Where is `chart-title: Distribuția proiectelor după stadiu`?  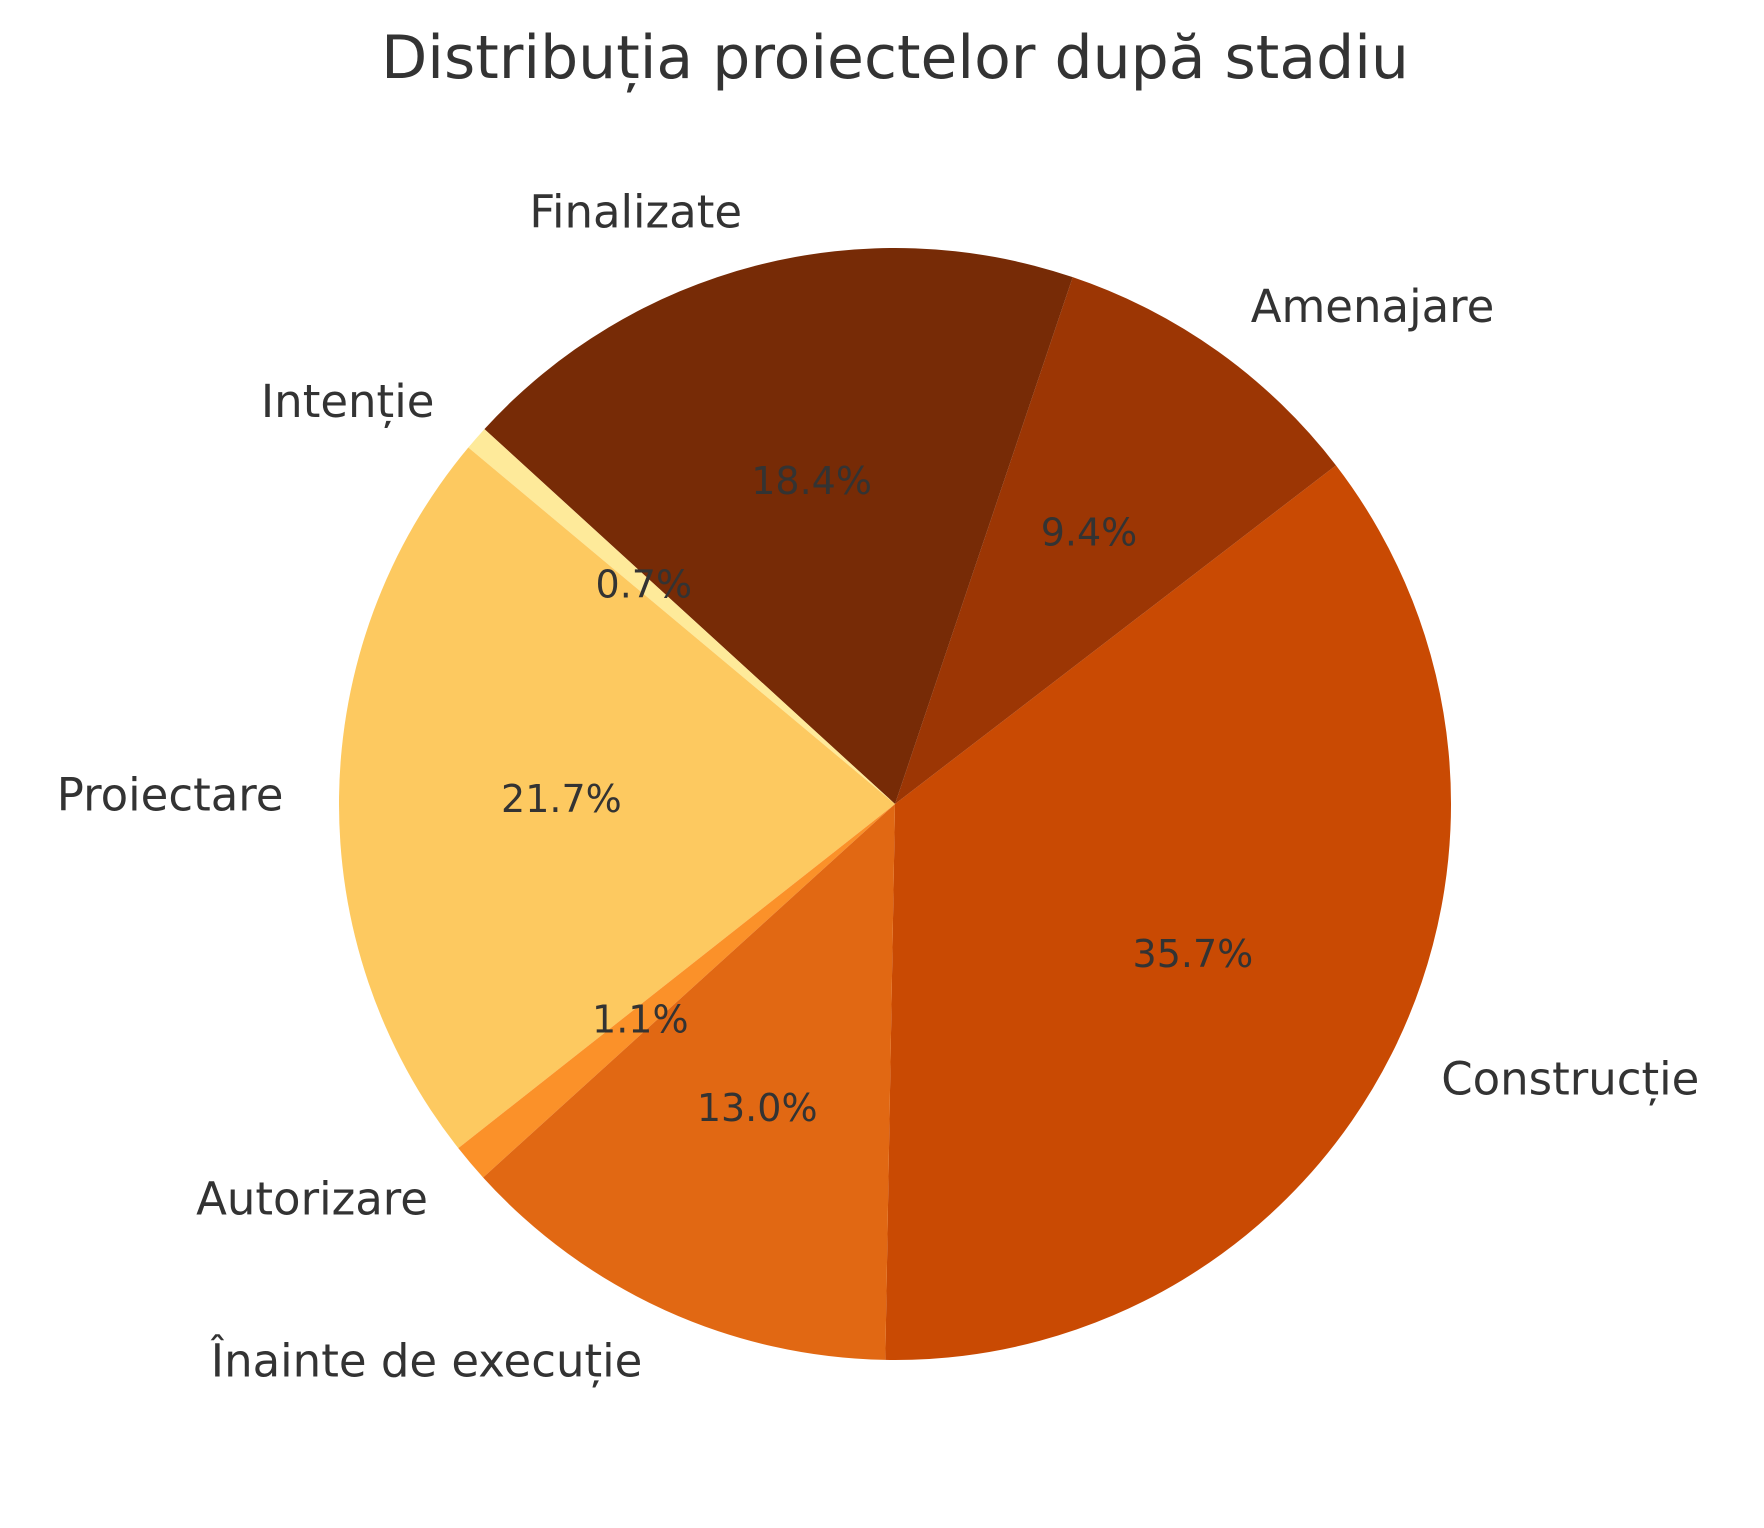
chart-title: Distribuția proiectelor după stadiu is located at coordinates (895, 58).